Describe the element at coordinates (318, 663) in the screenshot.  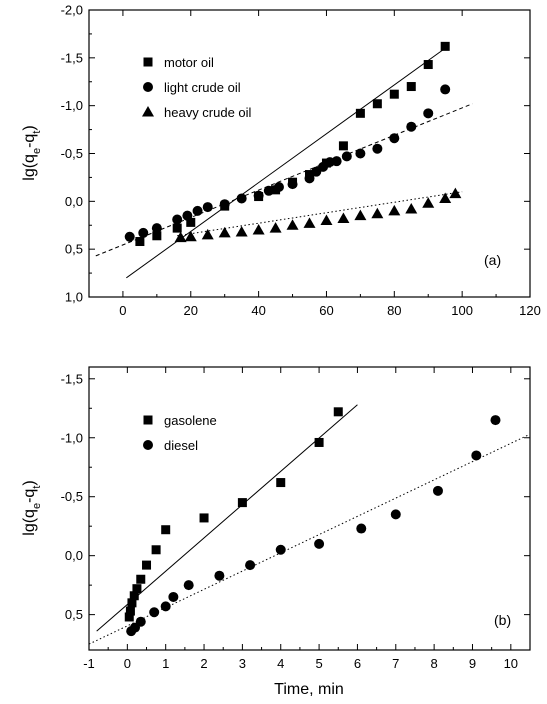
I see `x-tick-label: 5` at that location.